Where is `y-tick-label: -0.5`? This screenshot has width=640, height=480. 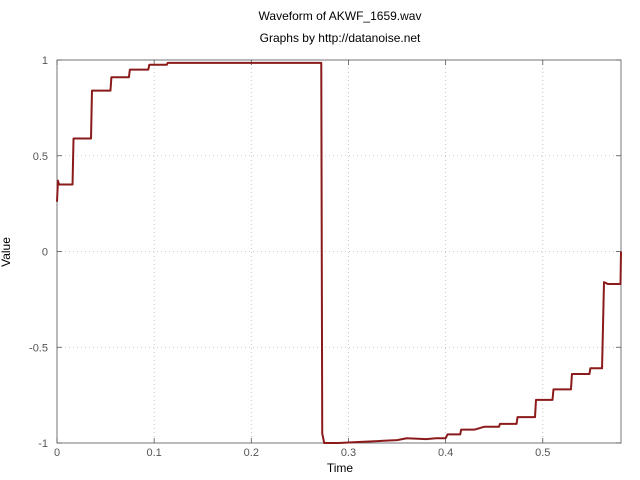 y-tick-label: -0.5 is located at coordinates (38, 348).